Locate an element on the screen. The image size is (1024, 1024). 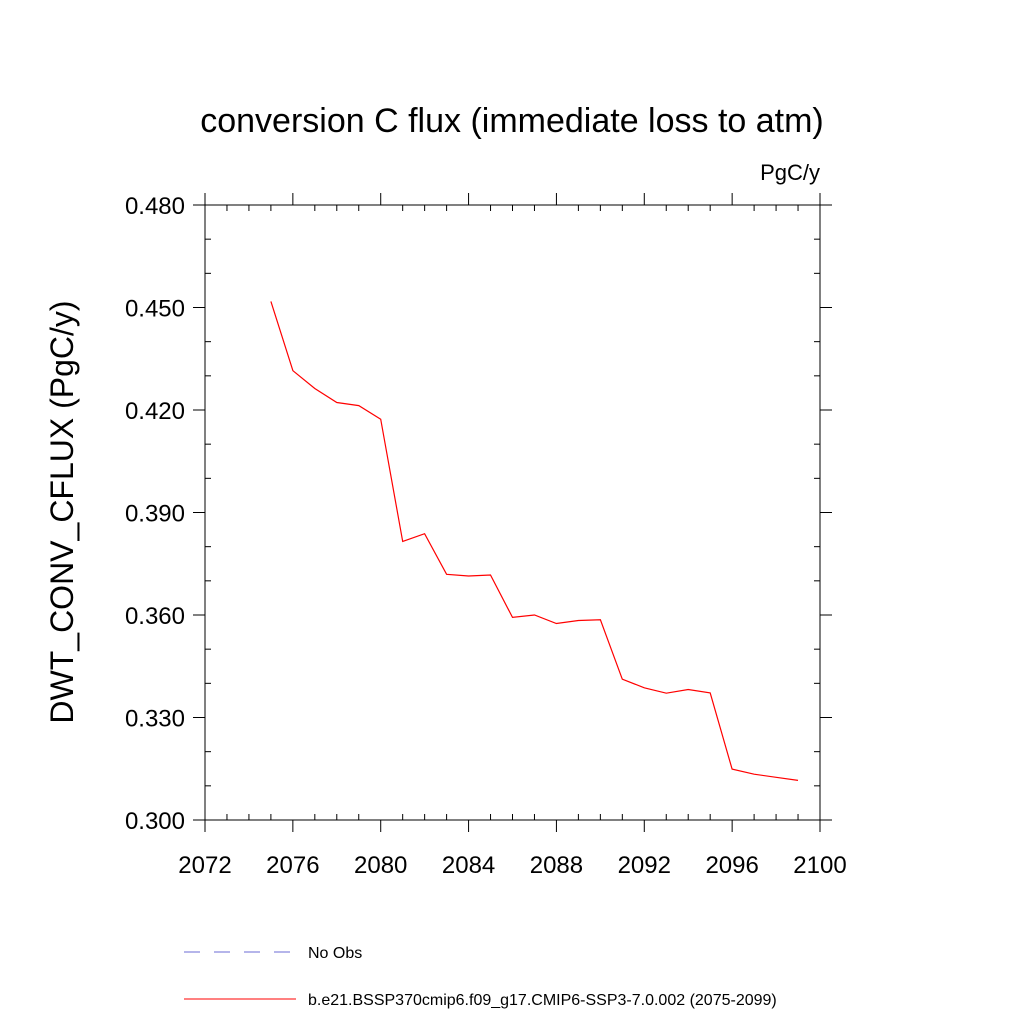
x-tick-label: 2100 is located at coordinates (819, 865).